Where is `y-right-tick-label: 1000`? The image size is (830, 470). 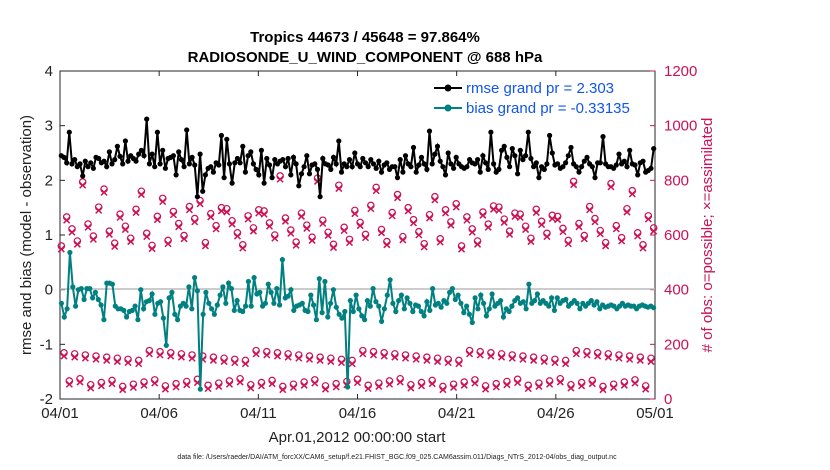 y-right-tick-label: 1000 is located at coordinates (680, 126).